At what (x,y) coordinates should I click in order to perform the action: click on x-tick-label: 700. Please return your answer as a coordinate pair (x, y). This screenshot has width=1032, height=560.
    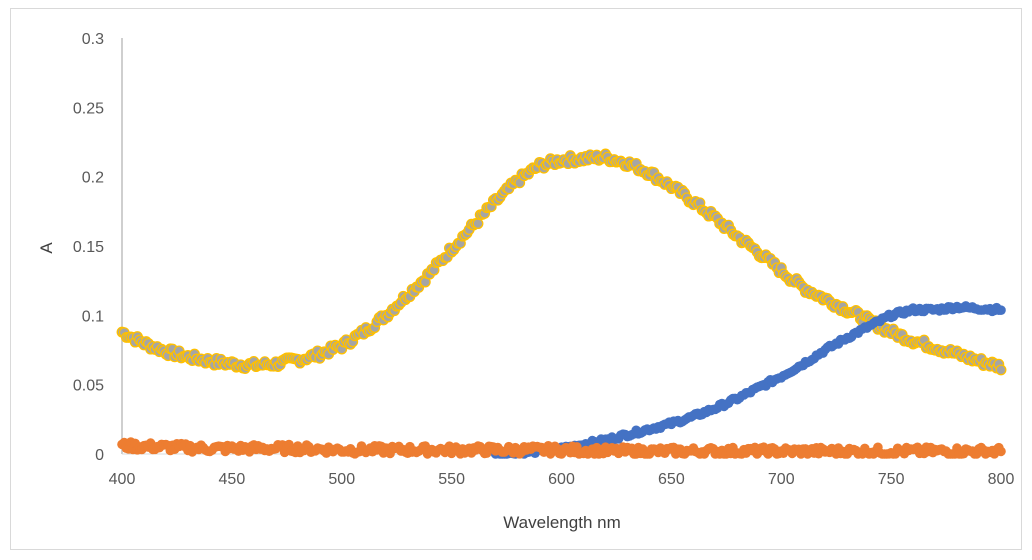
    Looking at the image, I should click on (781, 479).